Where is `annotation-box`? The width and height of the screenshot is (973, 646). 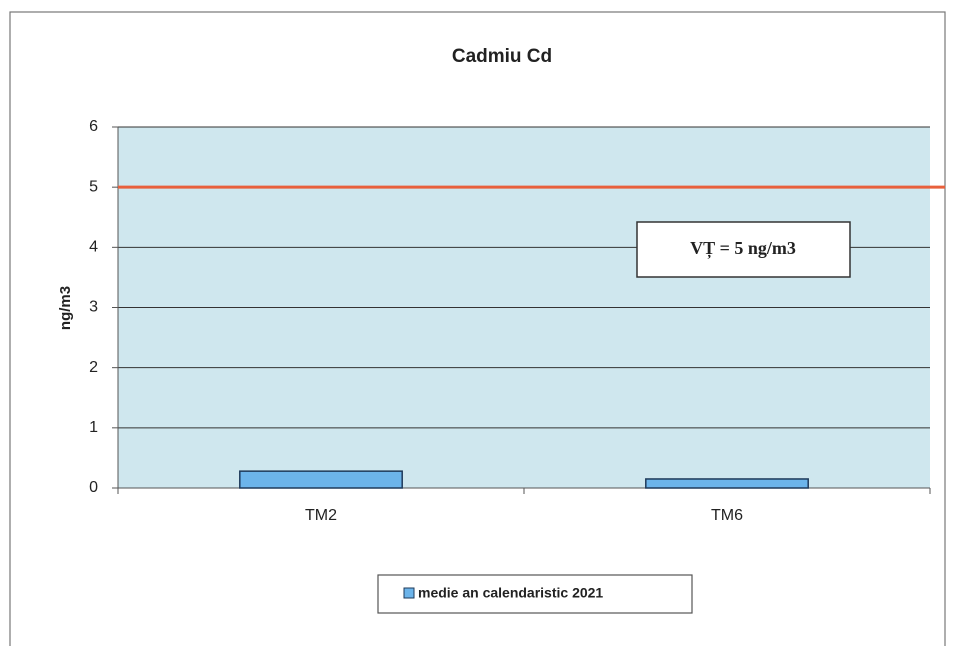 annotation-box is located at coordinates (743, 249).